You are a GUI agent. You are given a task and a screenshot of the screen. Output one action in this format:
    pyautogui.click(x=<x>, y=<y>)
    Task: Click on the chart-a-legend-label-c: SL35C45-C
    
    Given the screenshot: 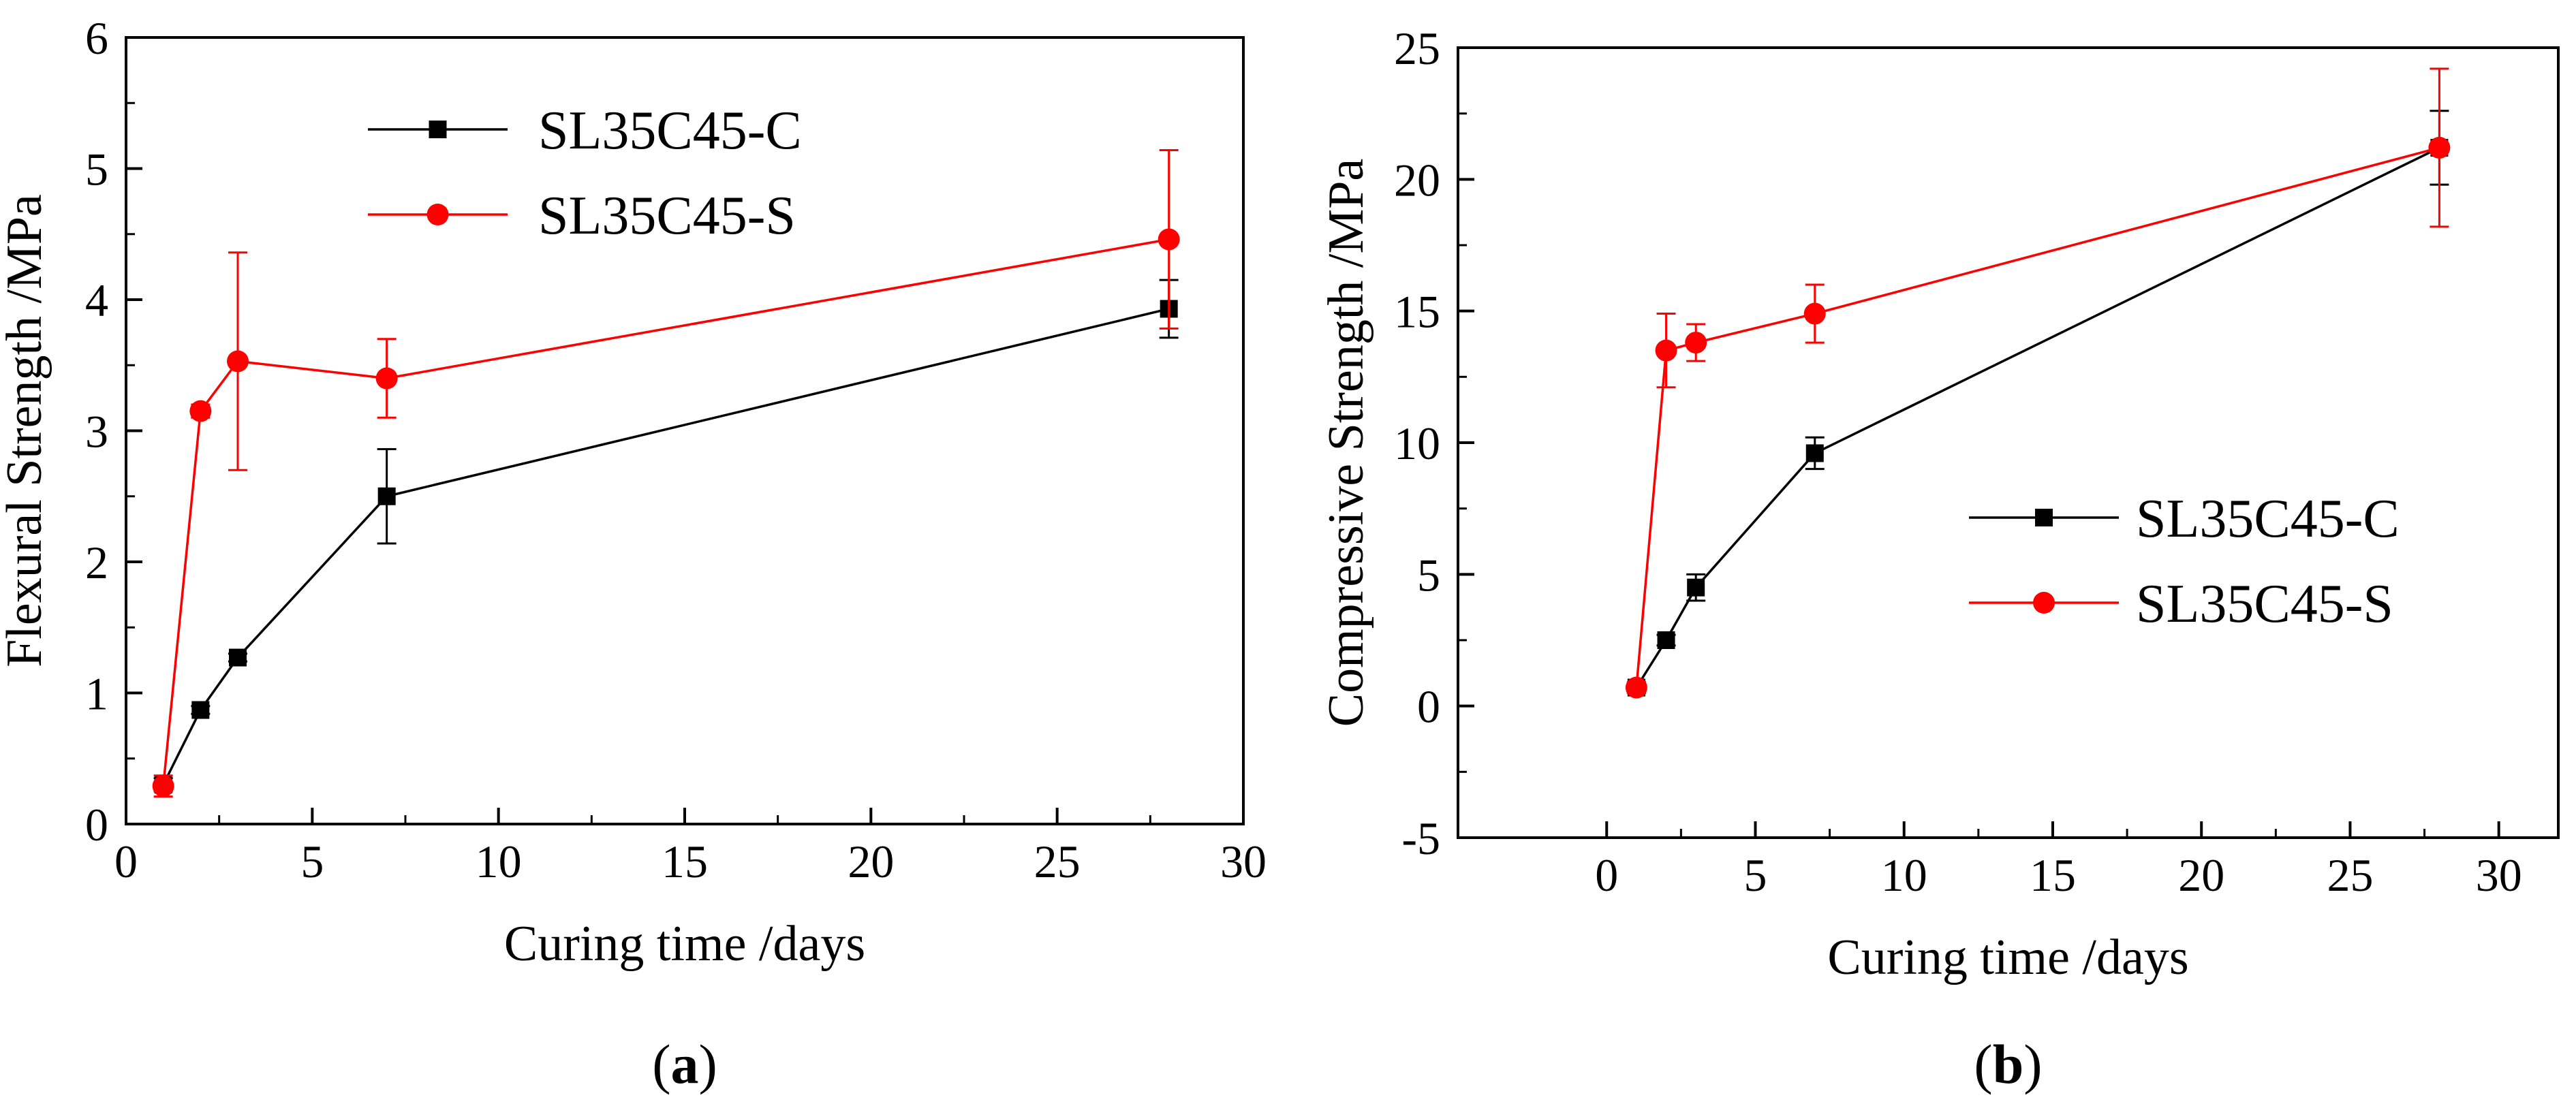 What is the action you would take?
    pyautogui.click(x=670, y=131)
    